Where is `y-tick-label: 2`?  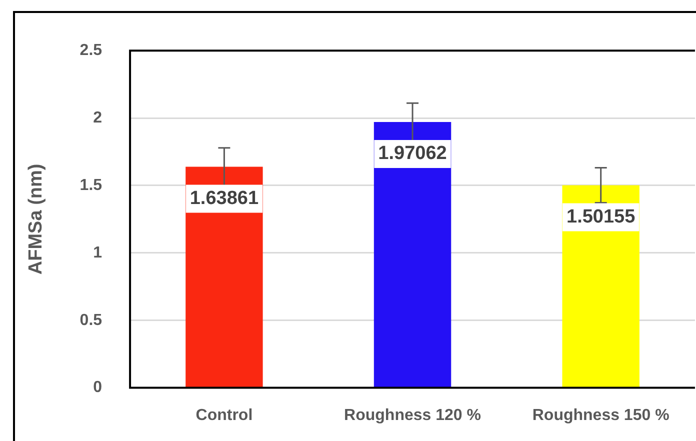 y-tick-label: 2 is located at coordinates (97, 117).